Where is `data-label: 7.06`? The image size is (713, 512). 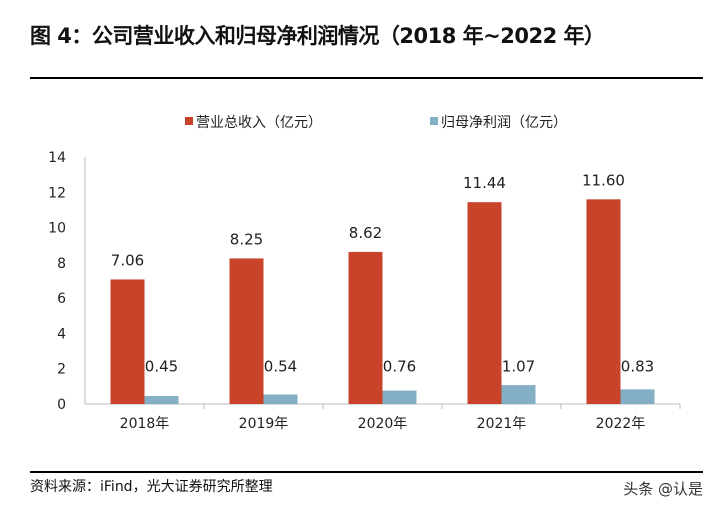 data-label: 7.06 is located at coordinates (127, 260).